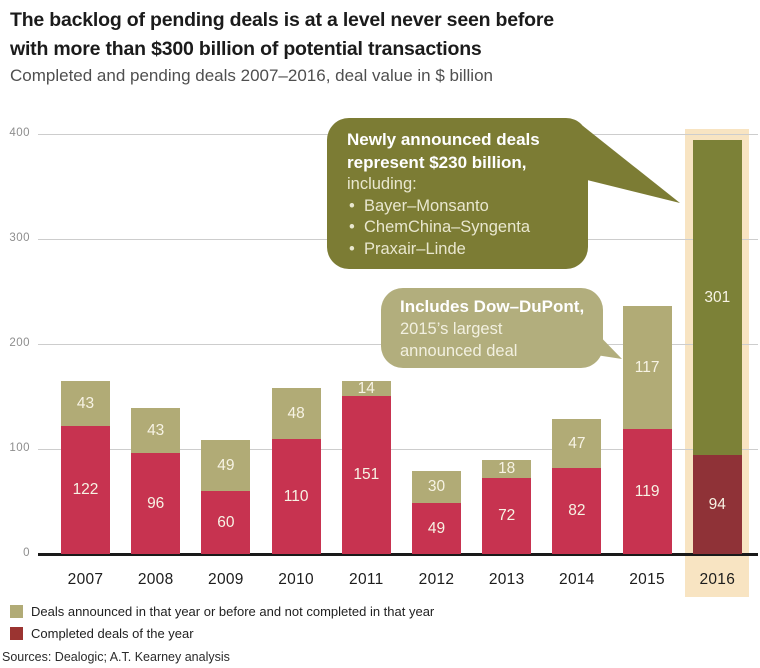 The image size is (760, 668). I want to click on bar-column-2014: 47 82, so click(577, 486).